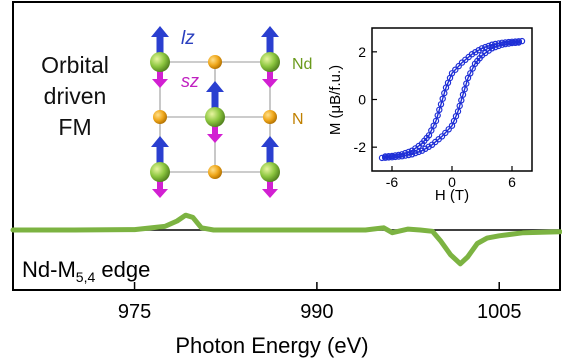  I want to click on inset-x-ticks: -6 0 6, so click(451, 178).